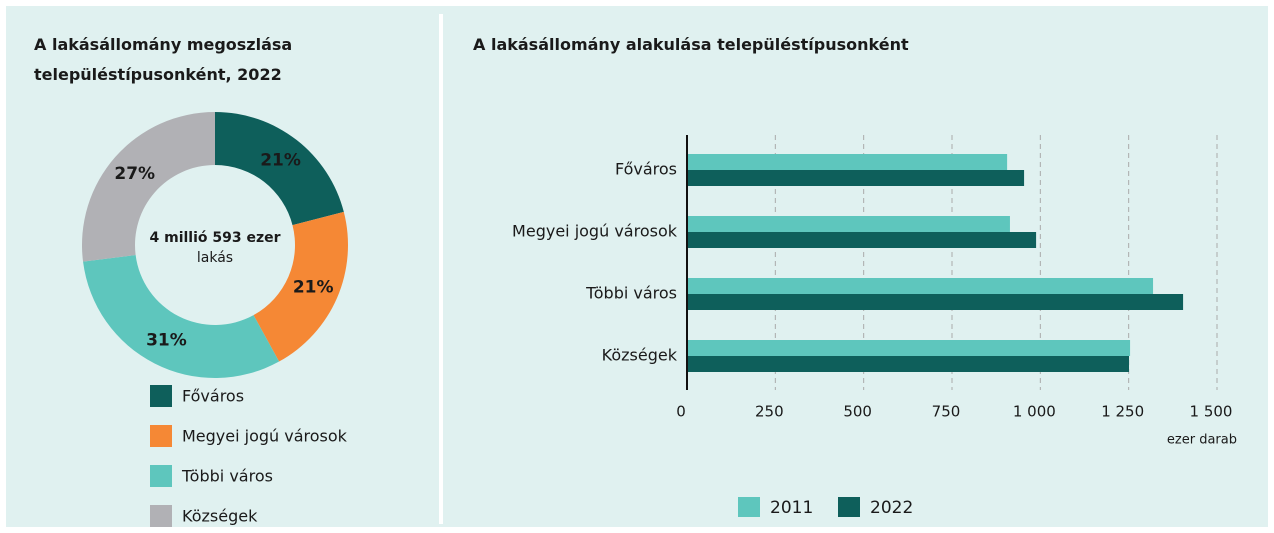 This screenshot has width=1274, height=533. I want to click on legend-label: 2022, so click(891, 508).